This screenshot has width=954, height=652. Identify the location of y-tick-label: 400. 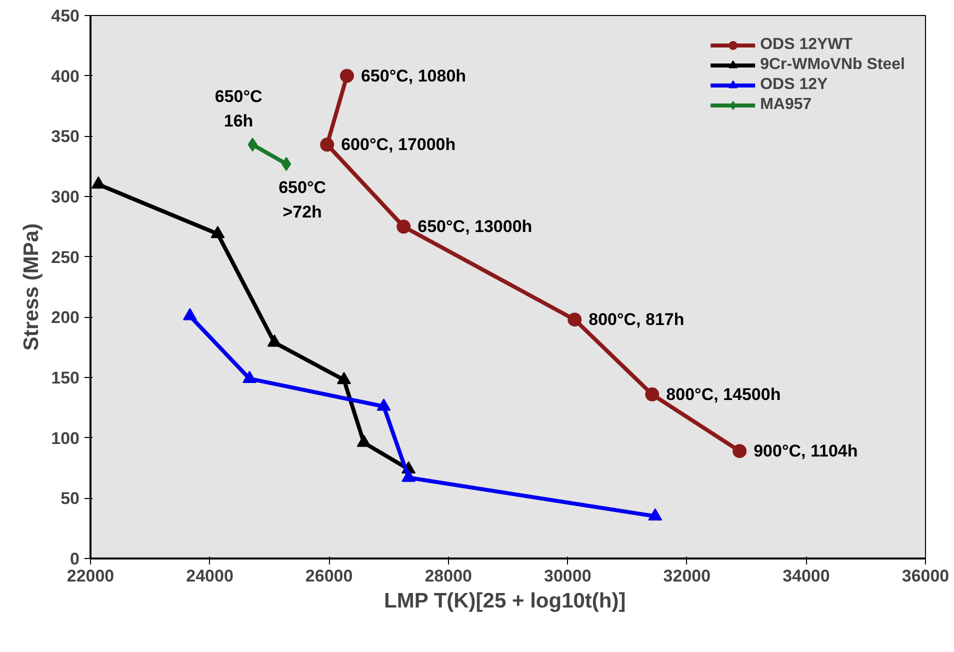
(65, 76).